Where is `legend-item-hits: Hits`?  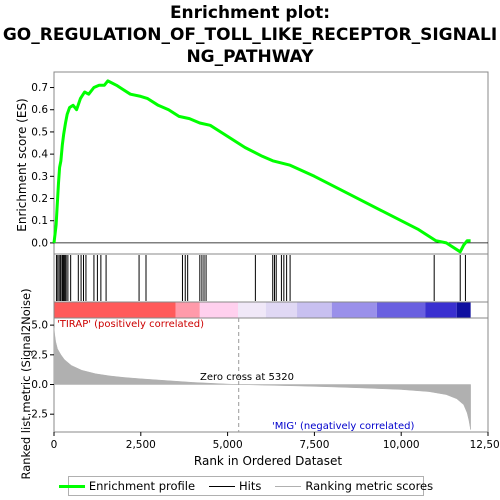 legend-item-hits: Hits is located at coordinates (235, 486).